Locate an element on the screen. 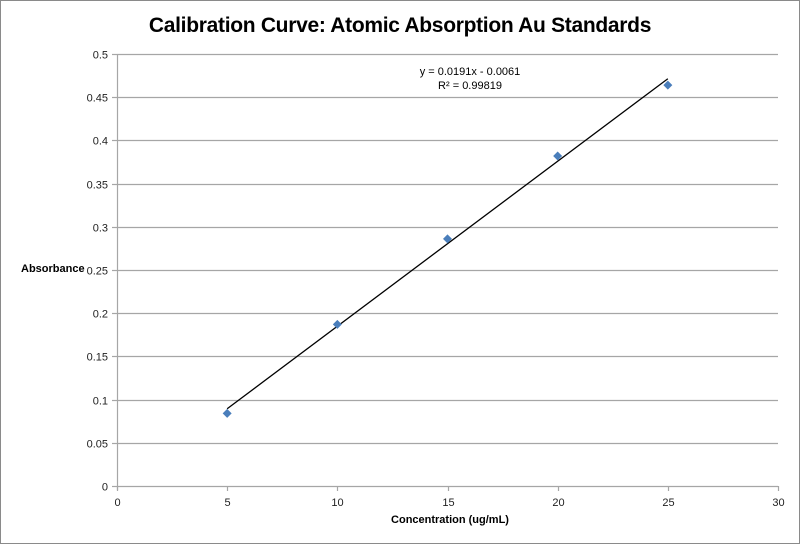 Image resolution: width=800 pixels, height=544 pixels. y-tick-label: 0.15 is located at coordinates (97, 358).